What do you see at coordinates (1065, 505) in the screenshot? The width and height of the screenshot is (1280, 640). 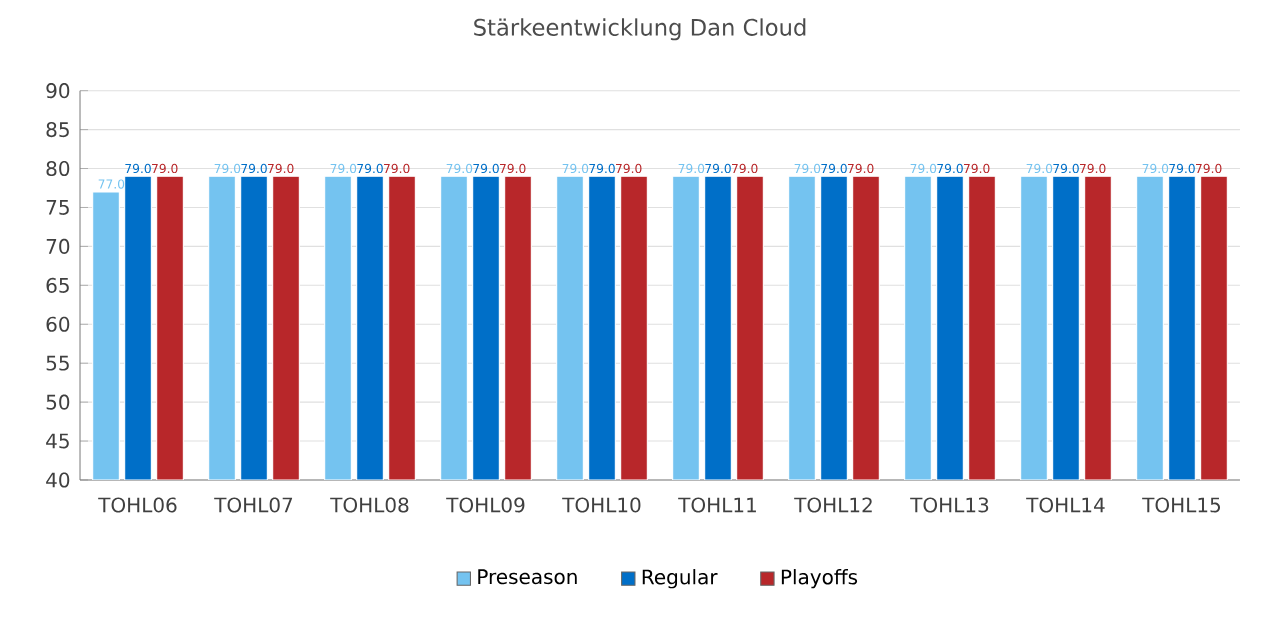 I see `x-tick-label: TOHL14` at bounding box center [1065, 505].